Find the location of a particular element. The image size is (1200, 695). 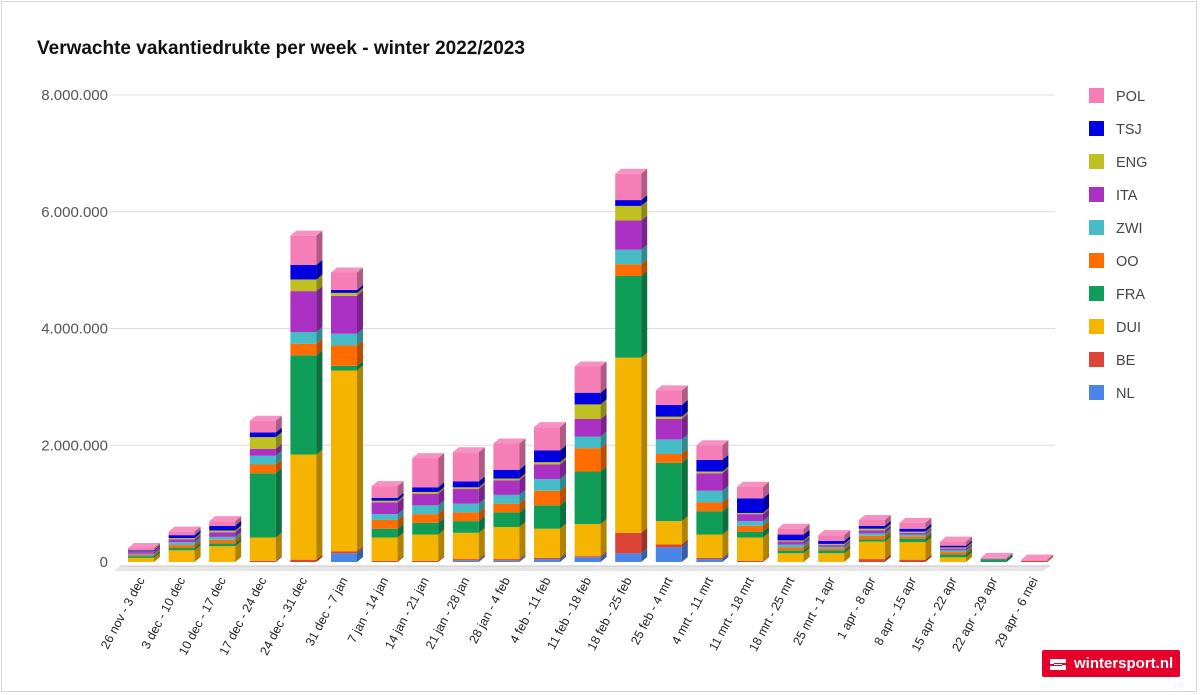

legend-label: ITA is located at coordinates (1127, 196).